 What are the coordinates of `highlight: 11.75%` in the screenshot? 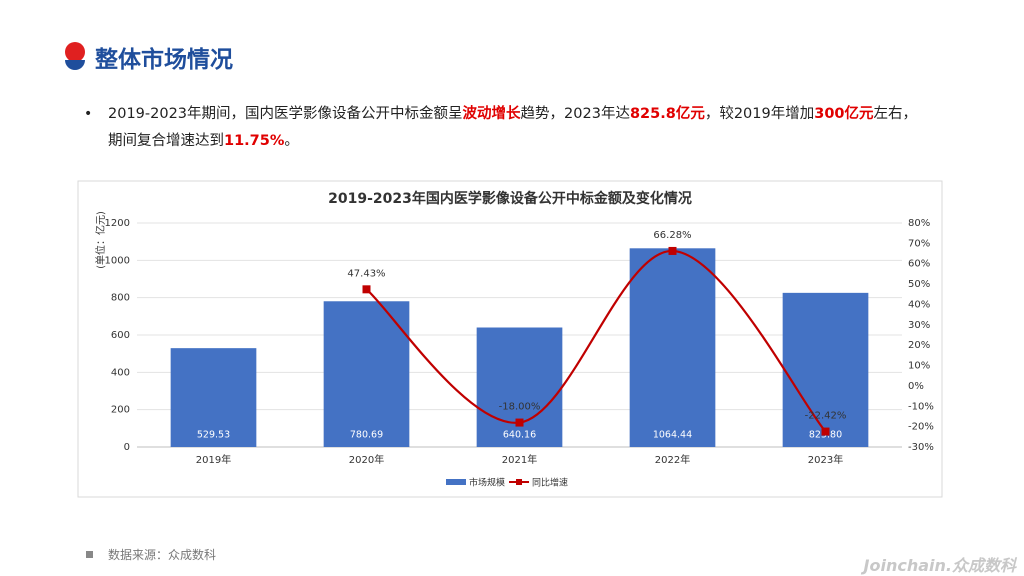 It's located at (254, 141).